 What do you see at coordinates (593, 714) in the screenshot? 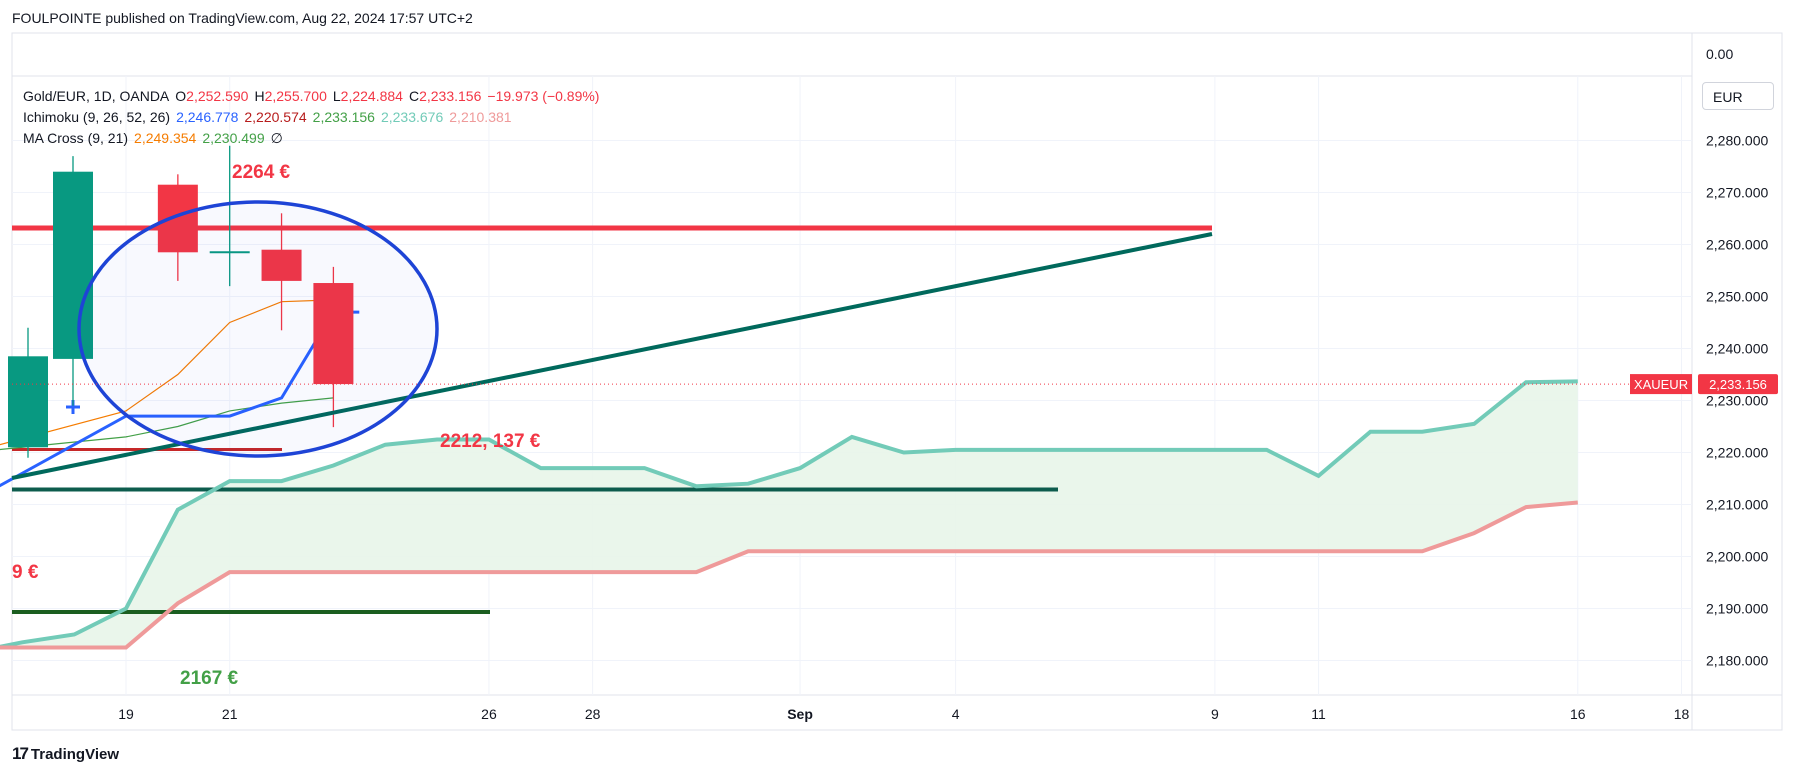
I see `time-tick-label: 28` at bounding box center [593, 714].